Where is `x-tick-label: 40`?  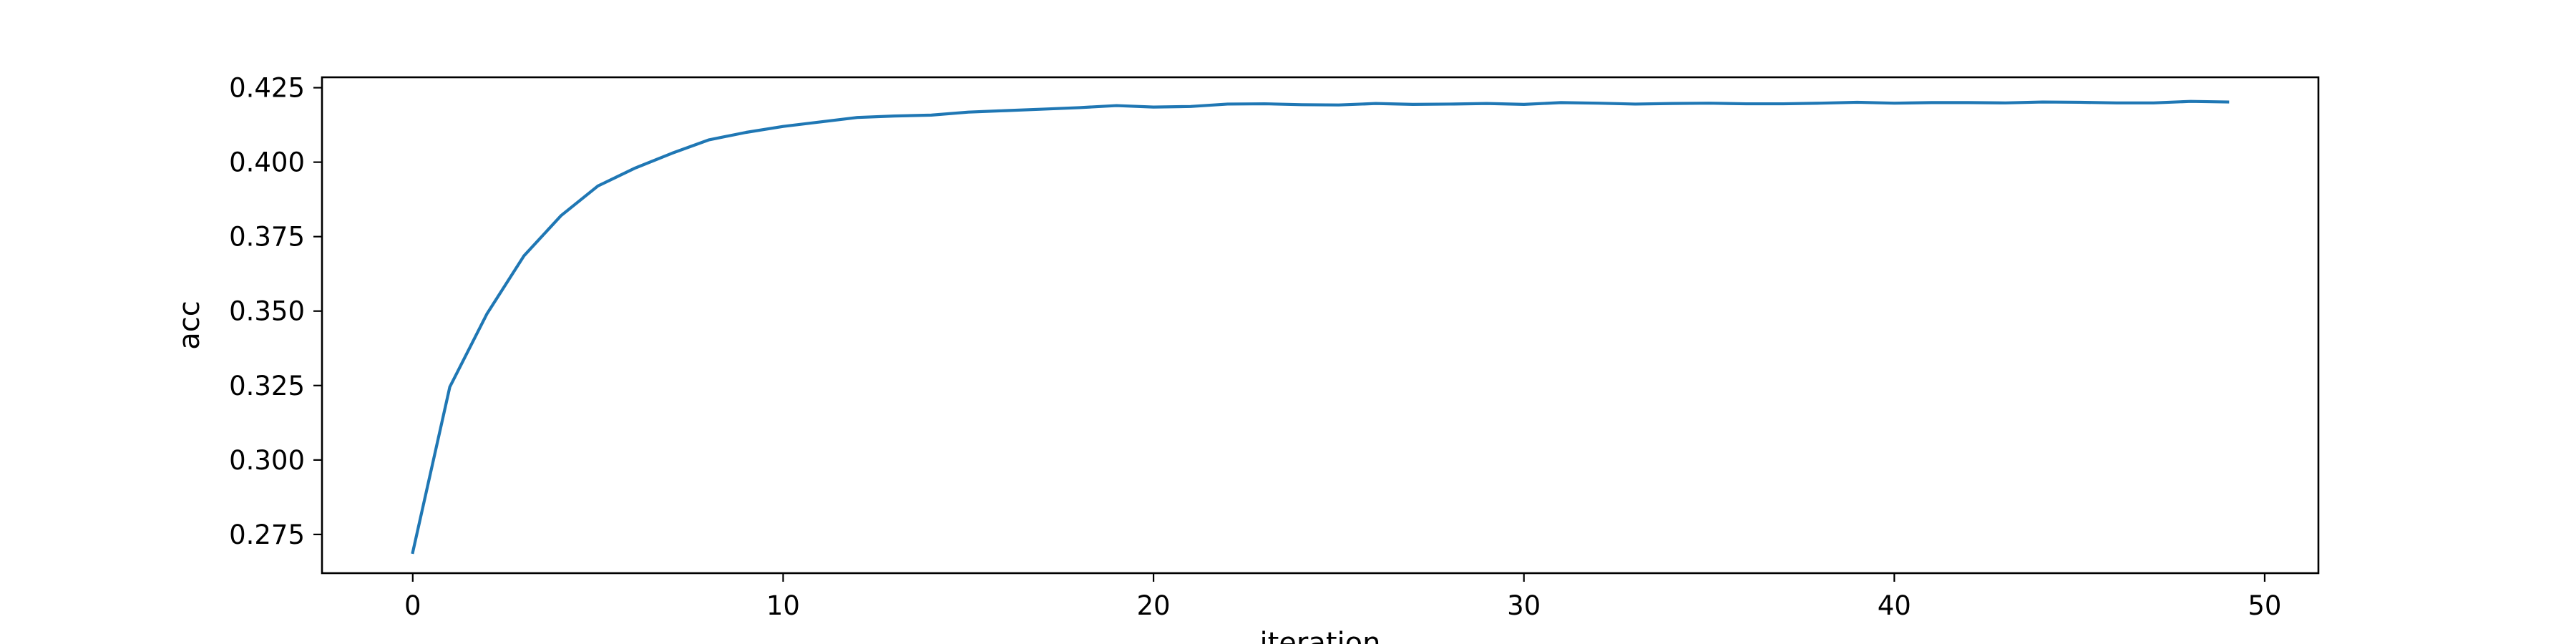
x-tick-label: 40 is located at coordinates (1894, 605).